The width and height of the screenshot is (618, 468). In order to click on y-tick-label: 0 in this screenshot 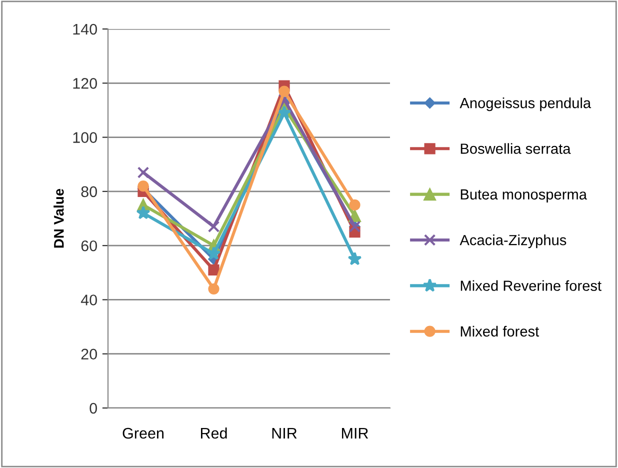, I will do `click(93, 408)`.